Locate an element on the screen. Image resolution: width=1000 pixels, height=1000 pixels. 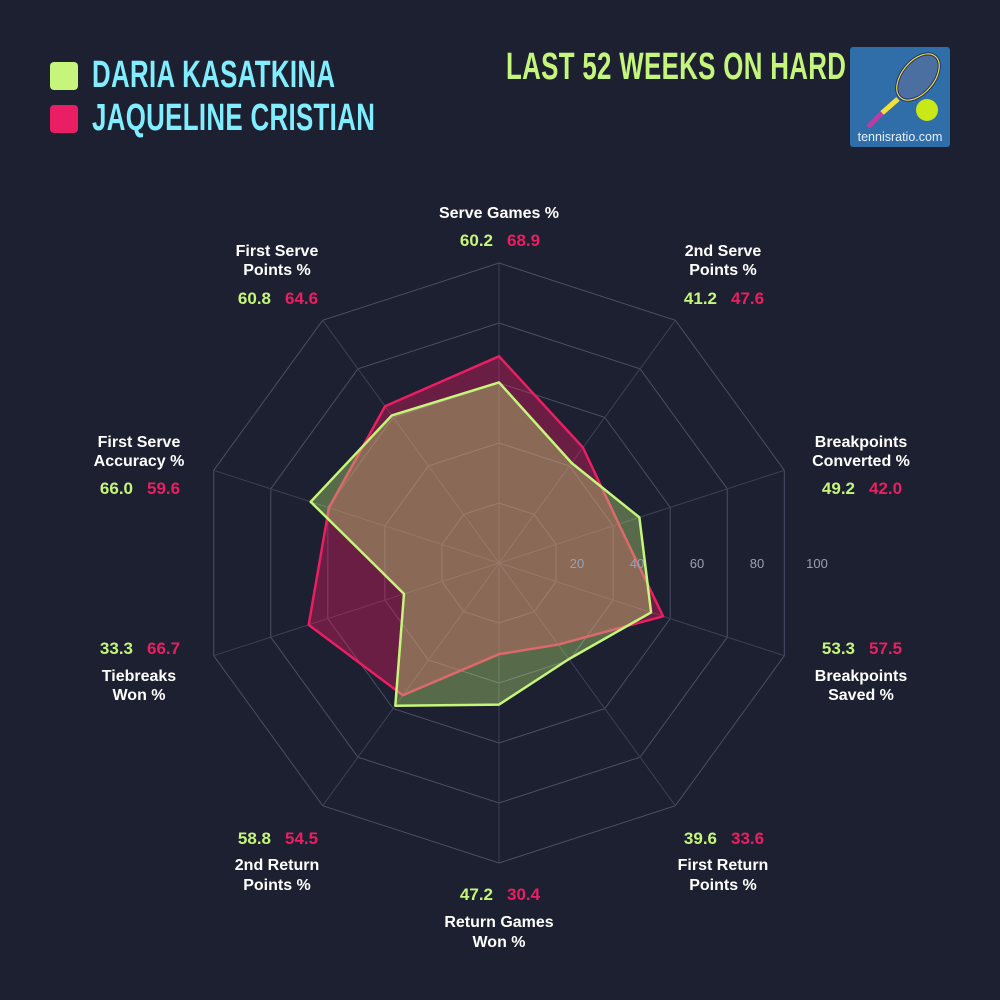
tick-label: 40 is located at coordinates (637, 563).